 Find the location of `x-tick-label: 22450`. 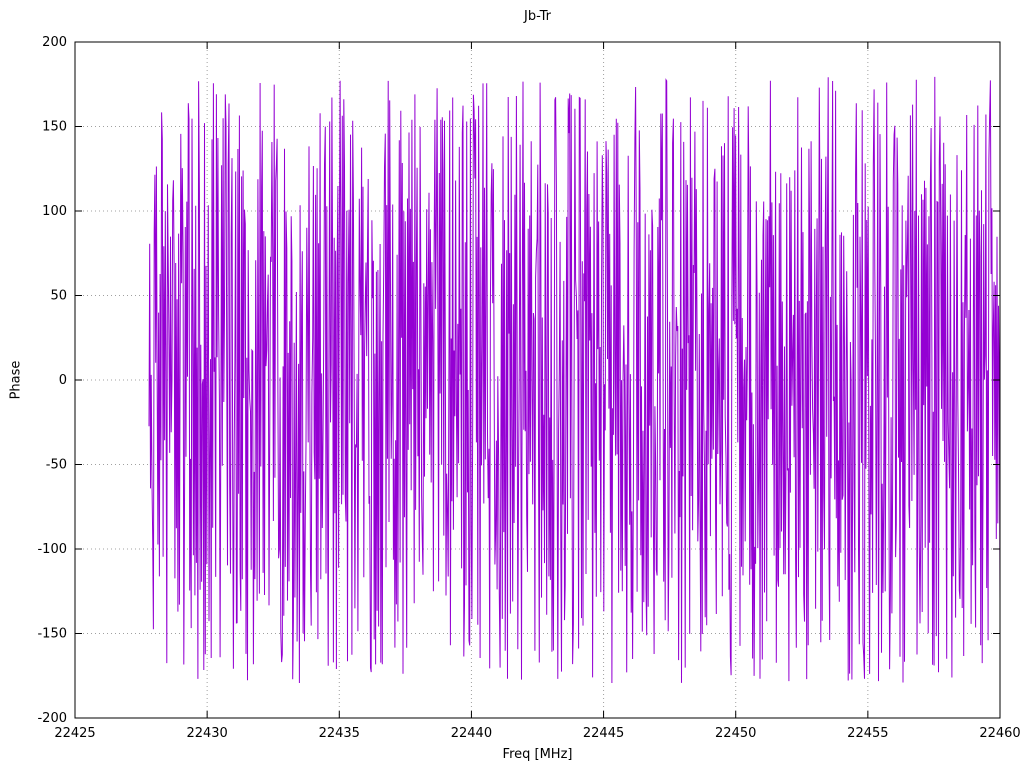

x-tick-label: 22450 is located at coordinates (735, 733).